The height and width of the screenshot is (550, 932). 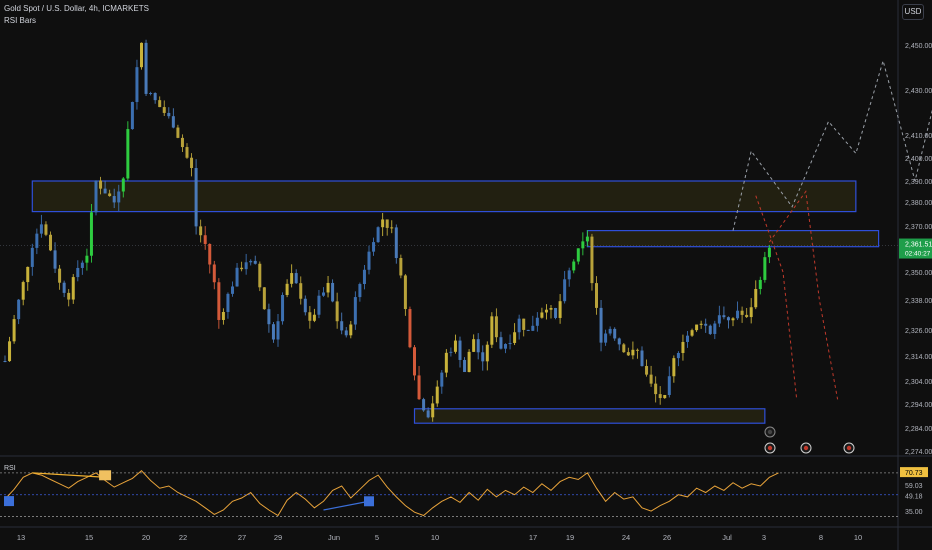 What do you see at coordinates (918, 405) in the screenshot?
I see `price-tick-label: 2,294.00` at bounding box center [918, 405].